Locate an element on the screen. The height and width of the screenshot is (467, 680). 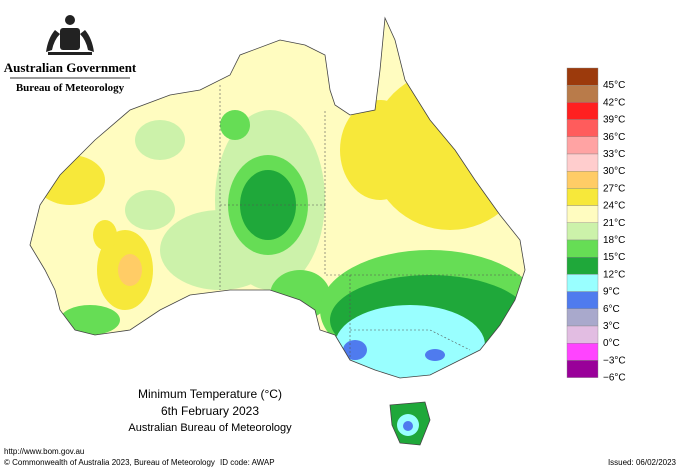
legend-label: 15°C is located at coordinates (614, 257).